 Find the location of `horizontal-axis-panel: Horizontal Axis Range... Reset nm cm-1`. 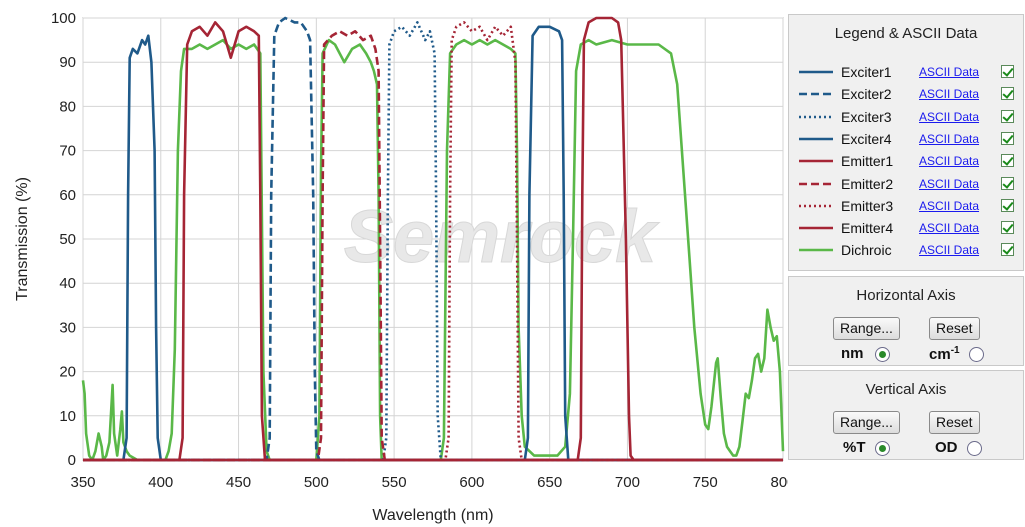

horizontal-axis-panel: Horizontal Axis Range... Reset nm cm-1 is located at coordinates (906, 321).